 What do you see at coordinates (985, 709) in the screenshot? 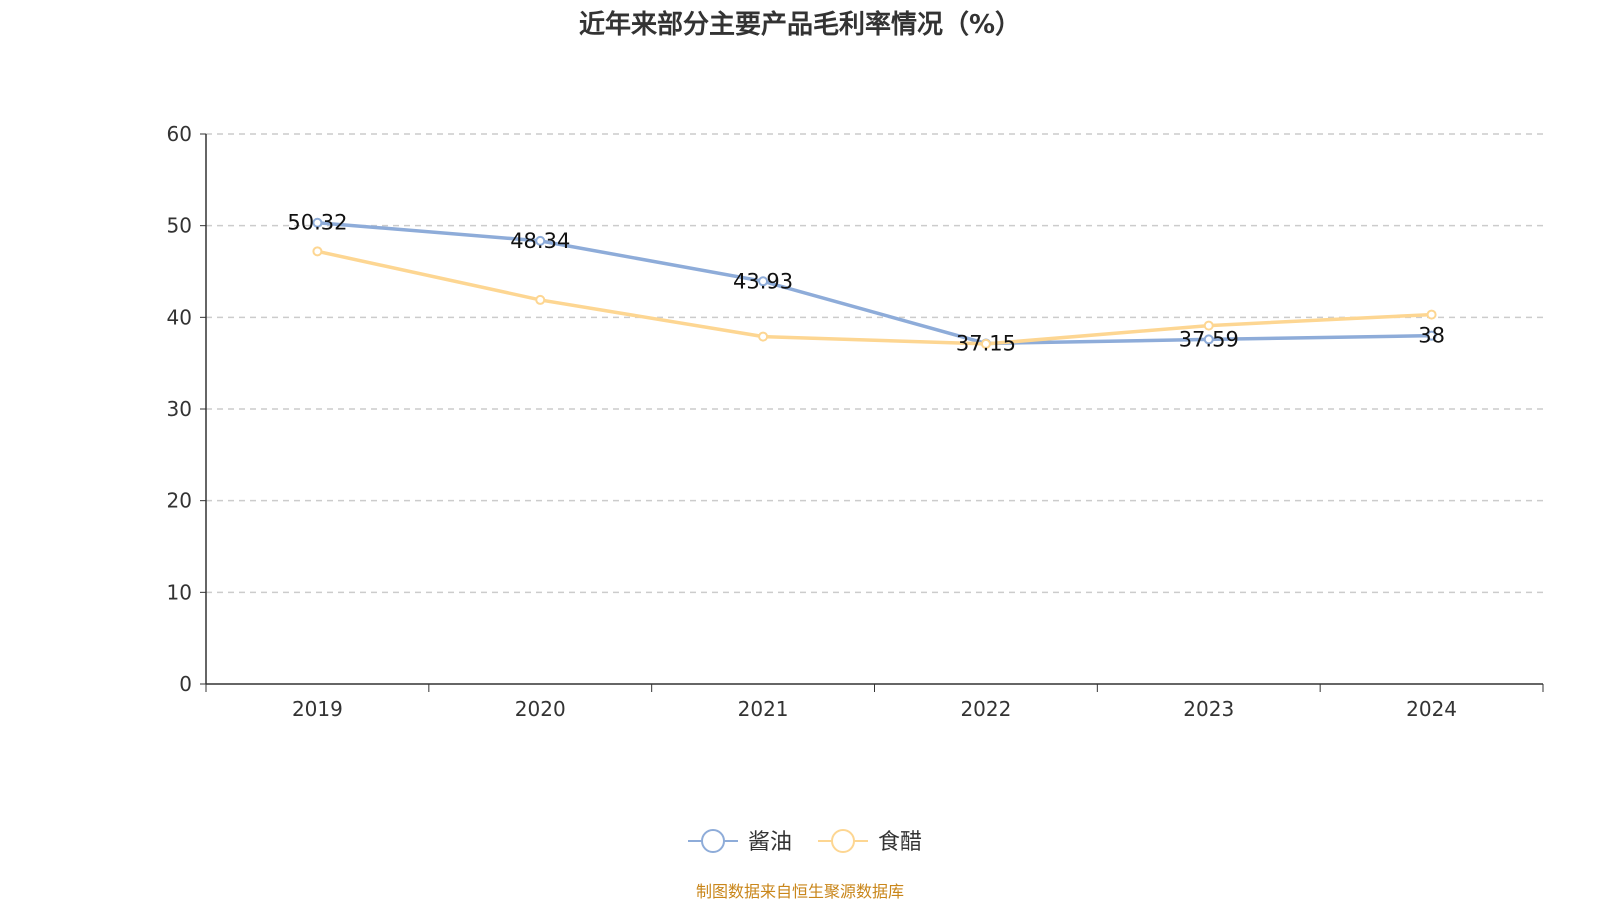
I see `x-tick-label: 2022` at bounding box center [985, 709].